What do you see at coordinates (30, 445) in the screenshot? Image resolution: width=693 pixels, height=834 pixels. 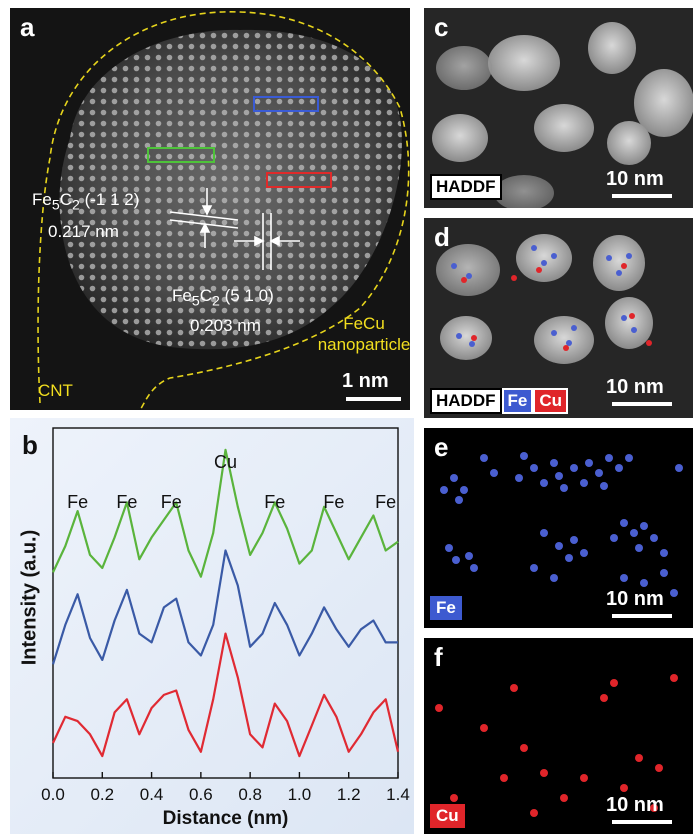 I see `panel-b-letter: b` at bounding box center [30, 445].